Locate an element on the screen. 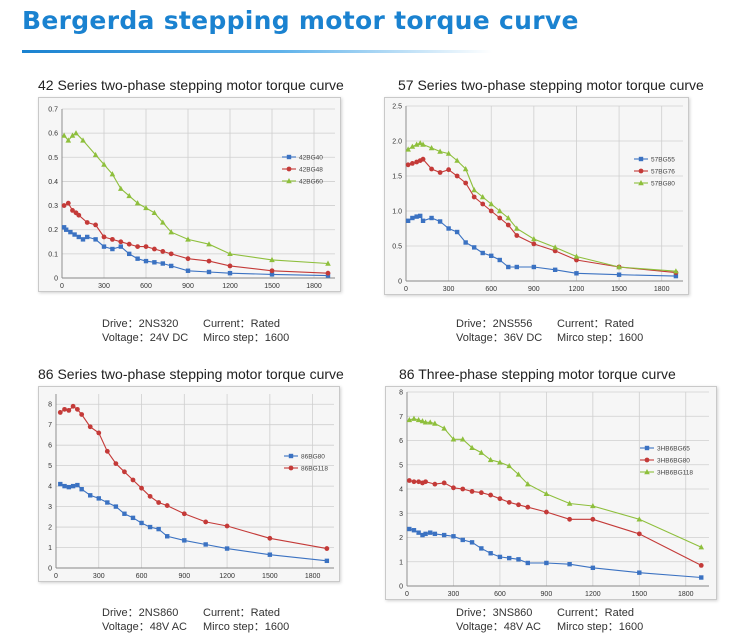  series-57BG76 is located at coordinates (542, 215).